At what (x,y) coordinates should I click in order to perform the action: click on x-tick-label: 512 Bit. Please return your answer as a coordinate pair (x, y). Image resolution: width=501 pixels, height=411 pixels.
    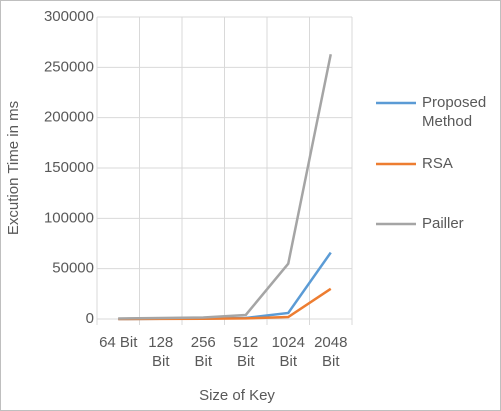
    Looking at the image, I should click on (246, 352).